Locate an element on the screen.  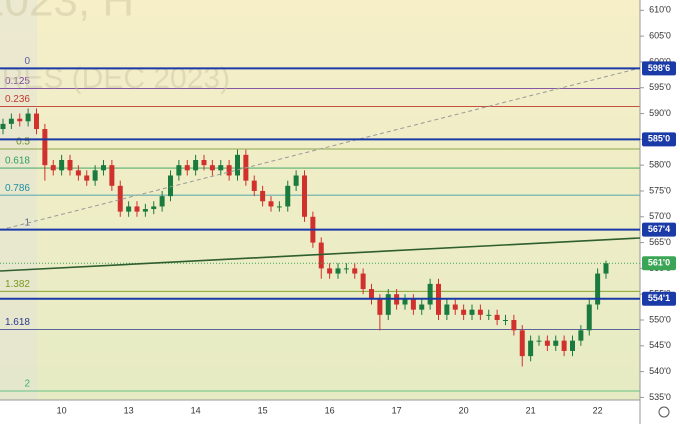
x-tick-label: 20 is located at coordinates (464, 410).